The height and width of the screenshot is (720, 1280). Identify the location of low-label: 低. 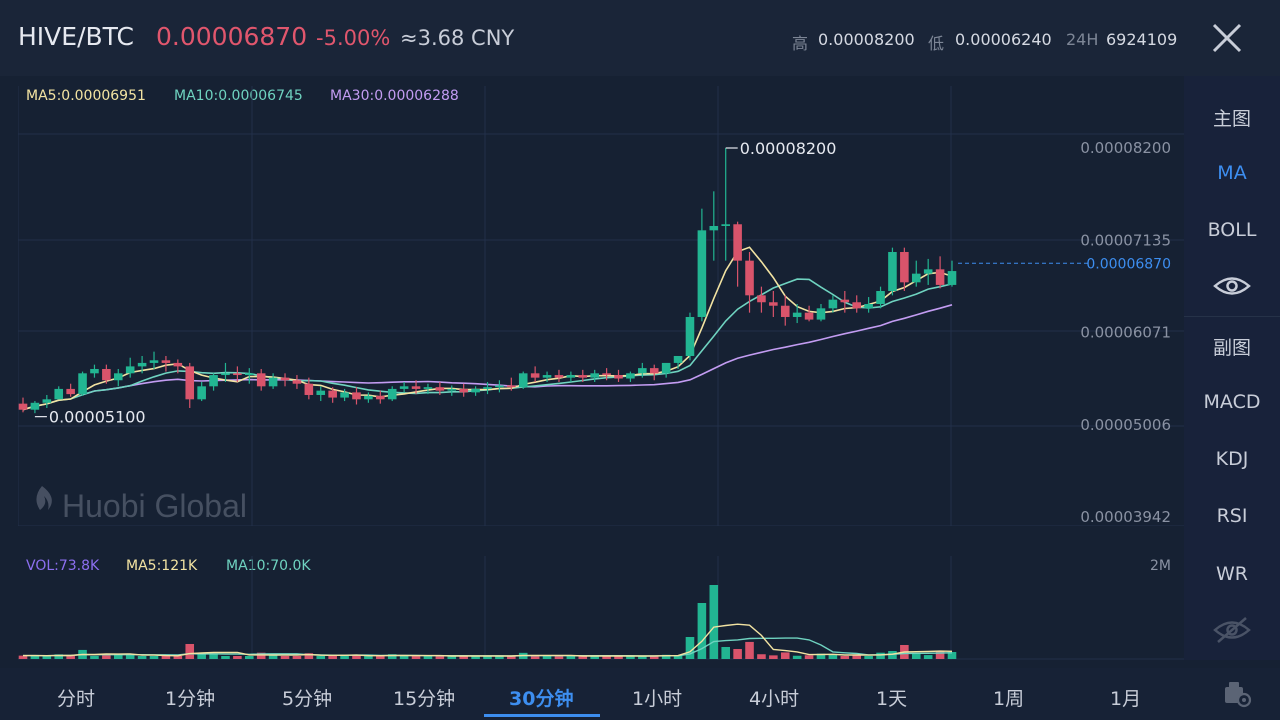
(936, 43).